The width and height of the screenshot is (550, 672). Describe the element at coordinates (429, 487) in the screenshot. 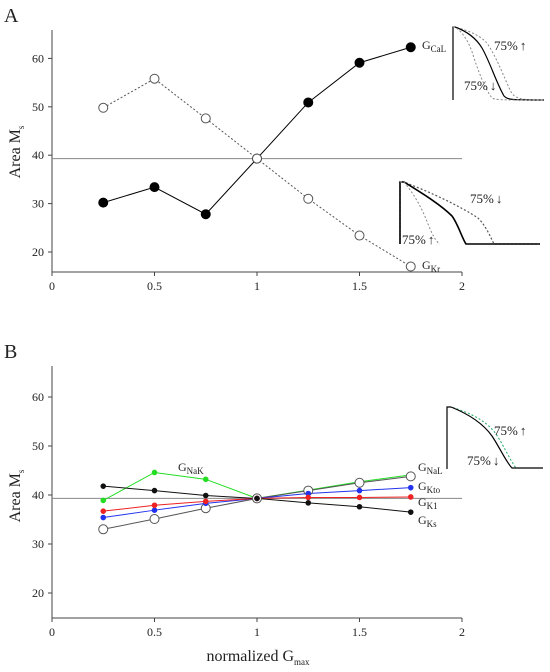

I see `label-gkto: GKto` at that location.